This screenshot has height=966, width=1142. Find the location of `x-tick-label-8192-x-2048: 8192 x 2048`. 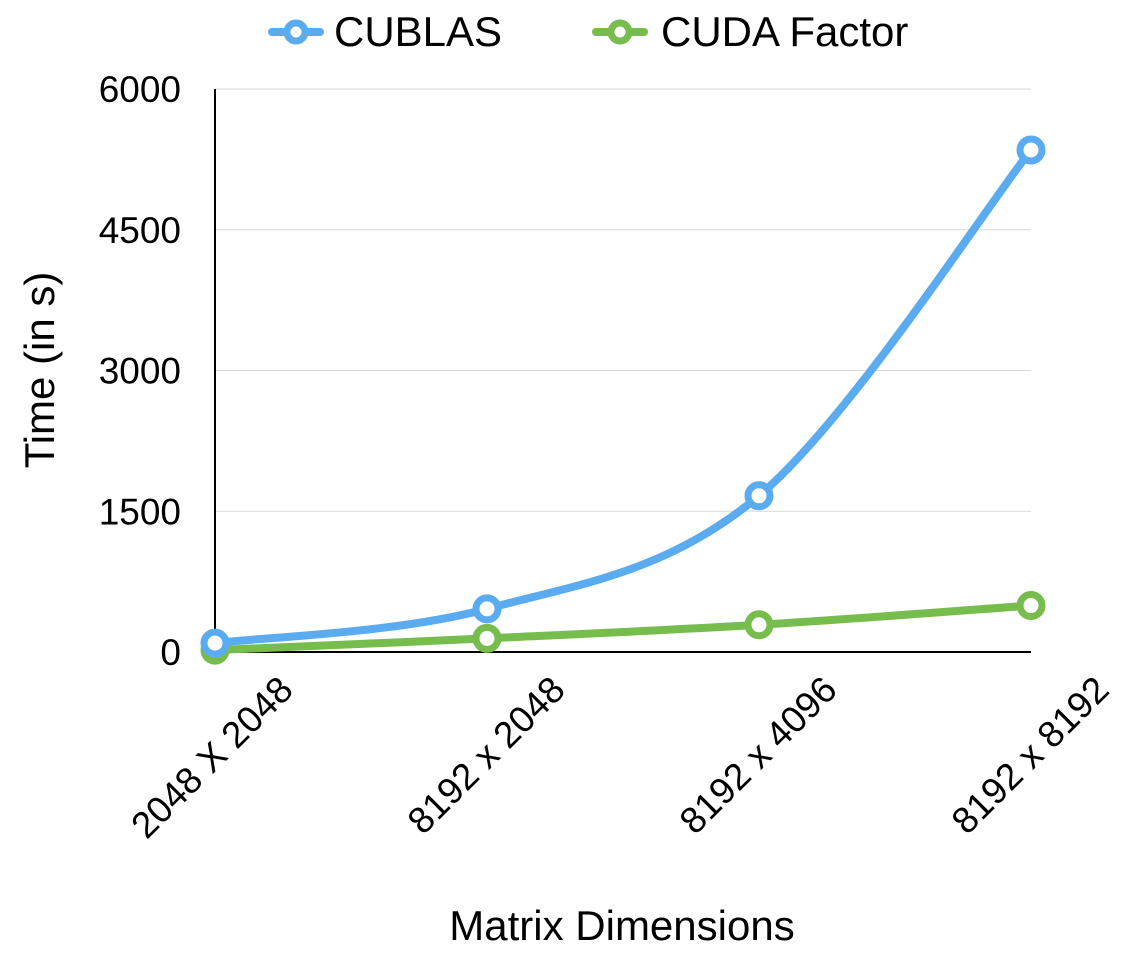

x-tick-label-8192-x-2048: 8192 x 2048 is located at coordinates (486, 755).